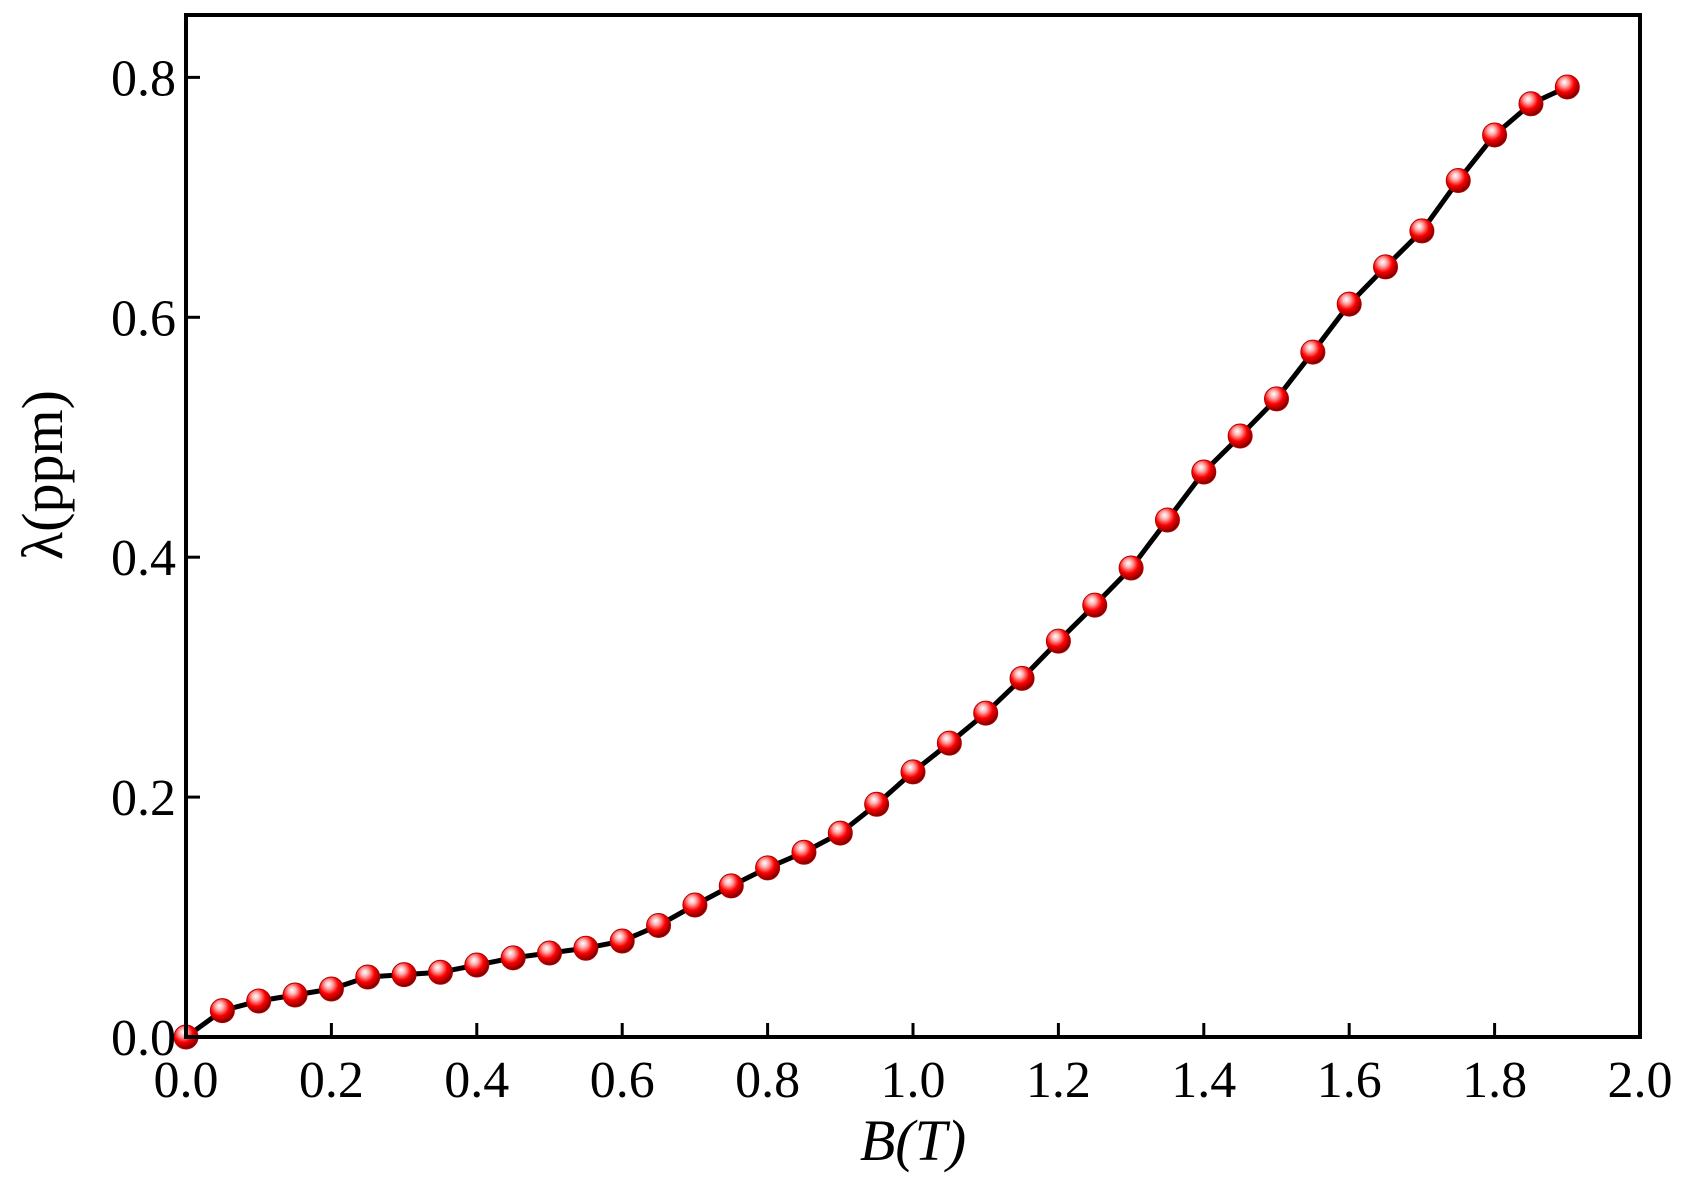  I want to click on x-tick-label: 0.0, so click(186, 1080).